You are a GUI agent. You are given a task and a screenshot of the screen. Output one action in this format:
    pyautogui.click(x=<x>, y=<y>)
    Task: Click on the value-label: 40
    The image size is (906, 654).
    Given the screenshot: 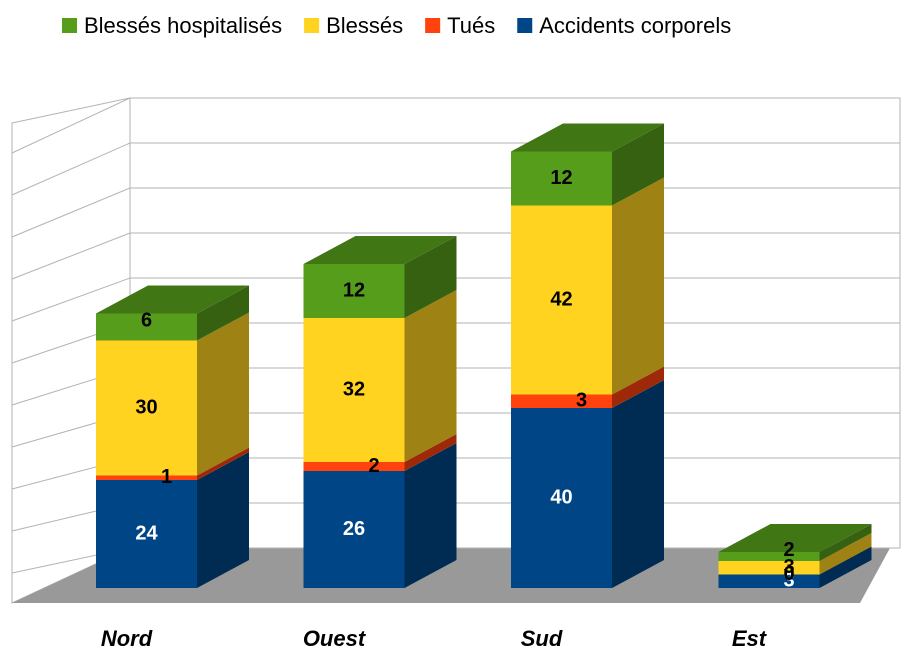 What is the action you would take?
    pyautogui.click(x=561, y=497)
    